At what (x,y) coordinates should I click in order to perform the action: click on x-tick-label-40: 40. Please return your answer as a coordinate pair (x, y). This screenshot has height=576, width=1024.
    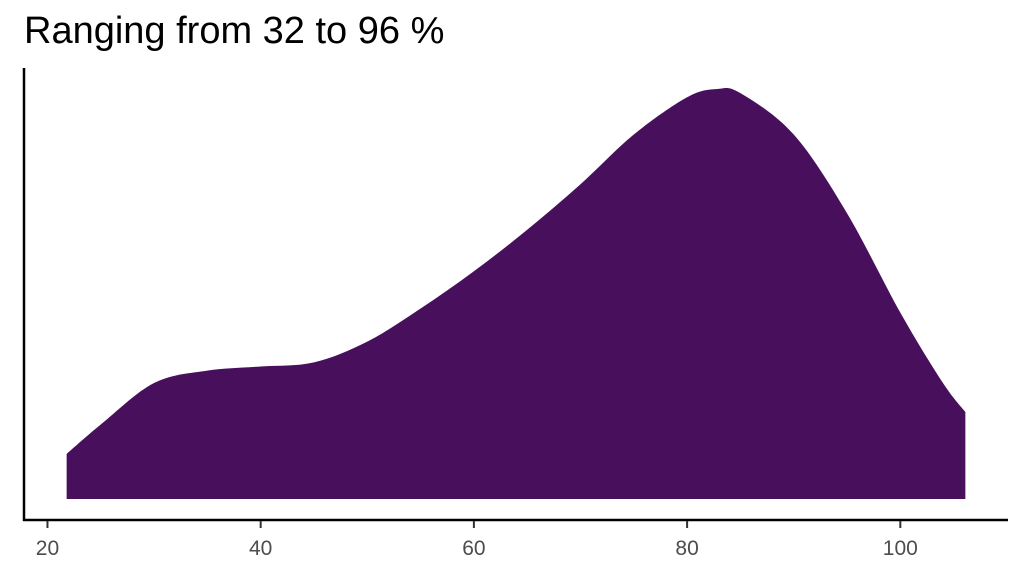
    Looking at the image, I should click on (260, 548).